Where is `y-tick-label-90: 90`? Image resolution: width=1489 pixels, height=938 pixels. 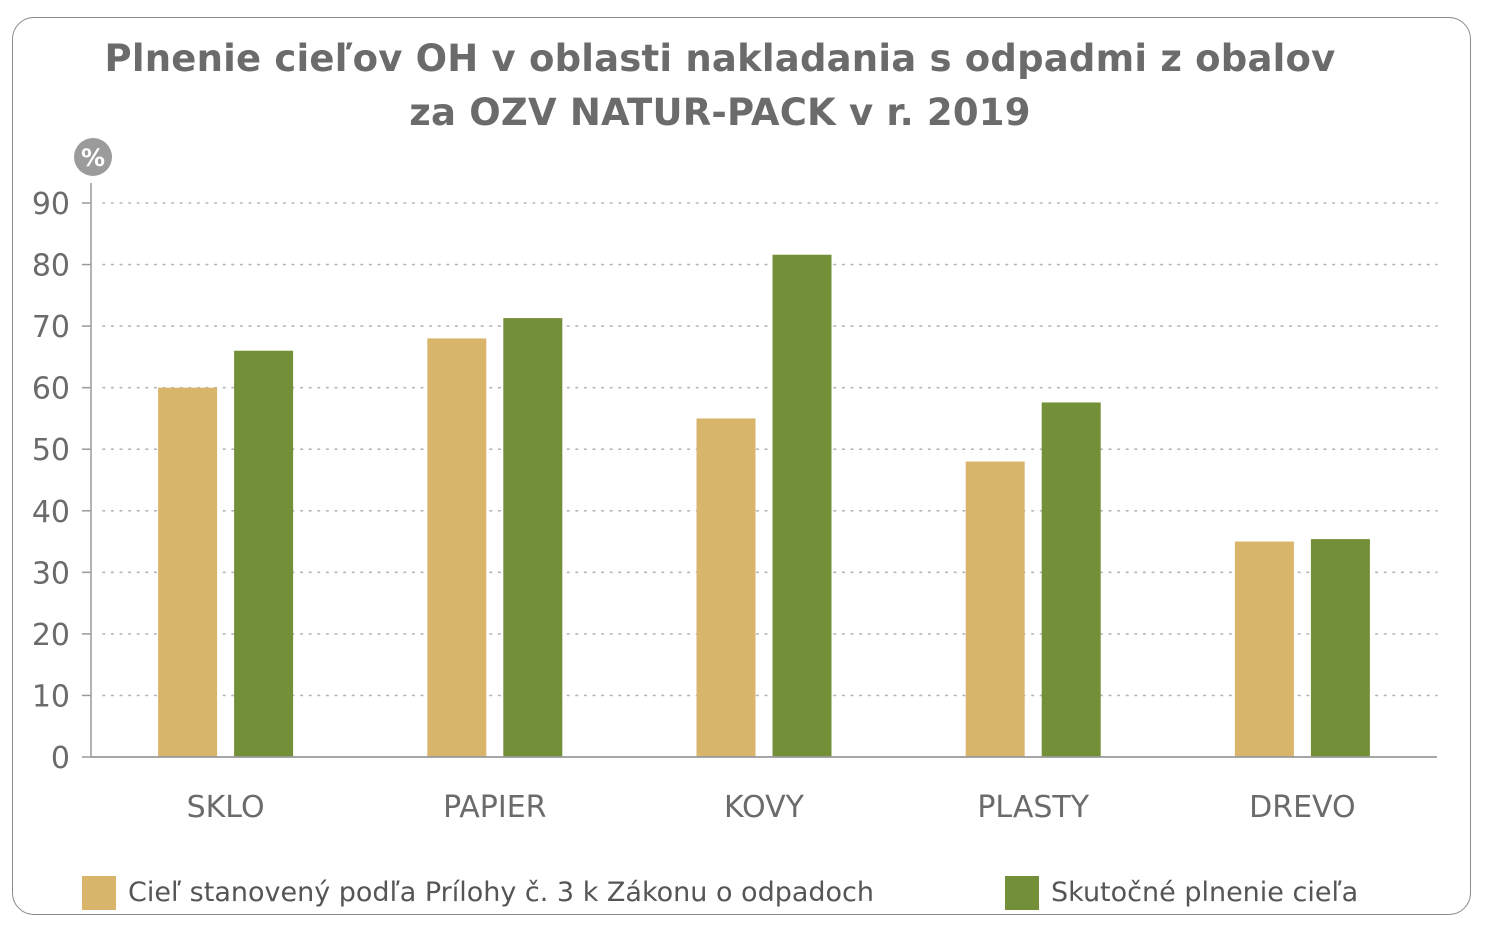
y-tick-label-90: 90 is located at coordinates (51, 204).